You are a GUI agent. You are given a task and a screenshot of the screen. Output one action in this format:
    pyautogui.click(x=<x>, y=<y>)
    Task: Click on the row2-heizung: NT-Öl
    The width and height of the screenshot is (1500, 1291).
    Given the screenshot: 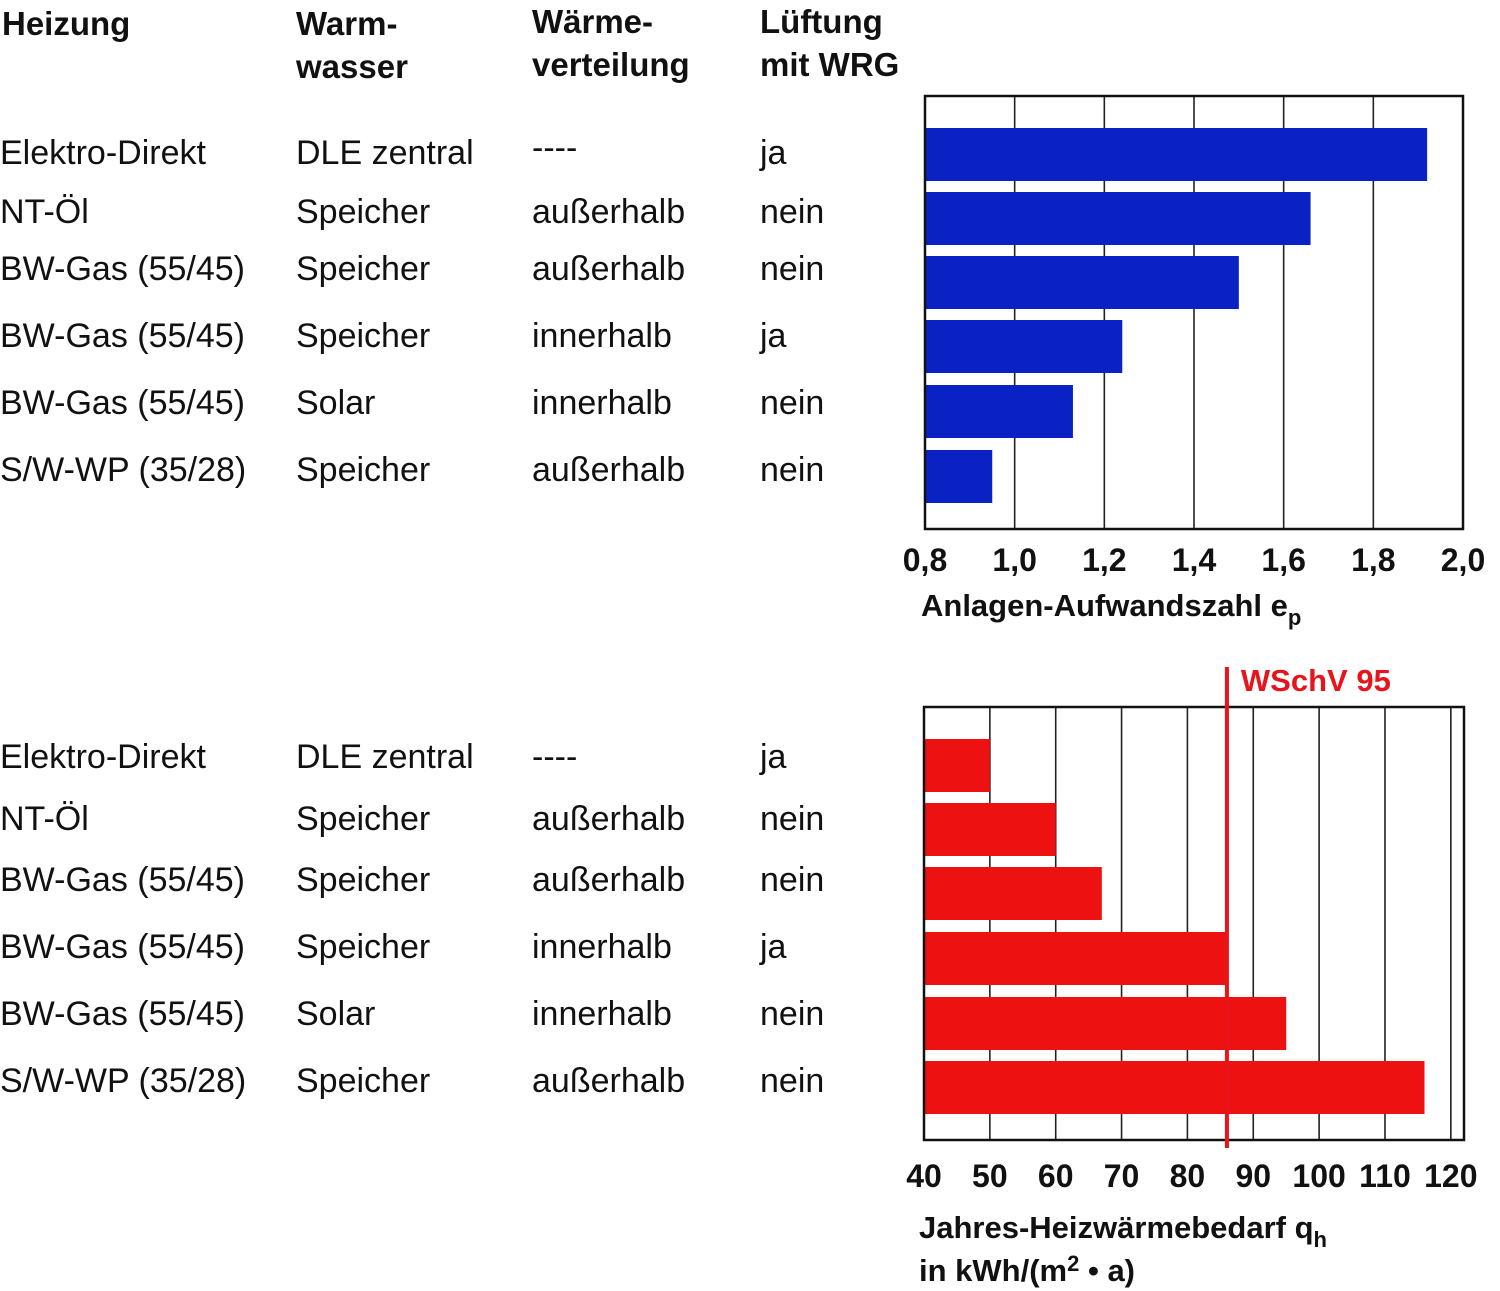 What is the action you would take?
    pyautogui.click(x=44, y=212)
    